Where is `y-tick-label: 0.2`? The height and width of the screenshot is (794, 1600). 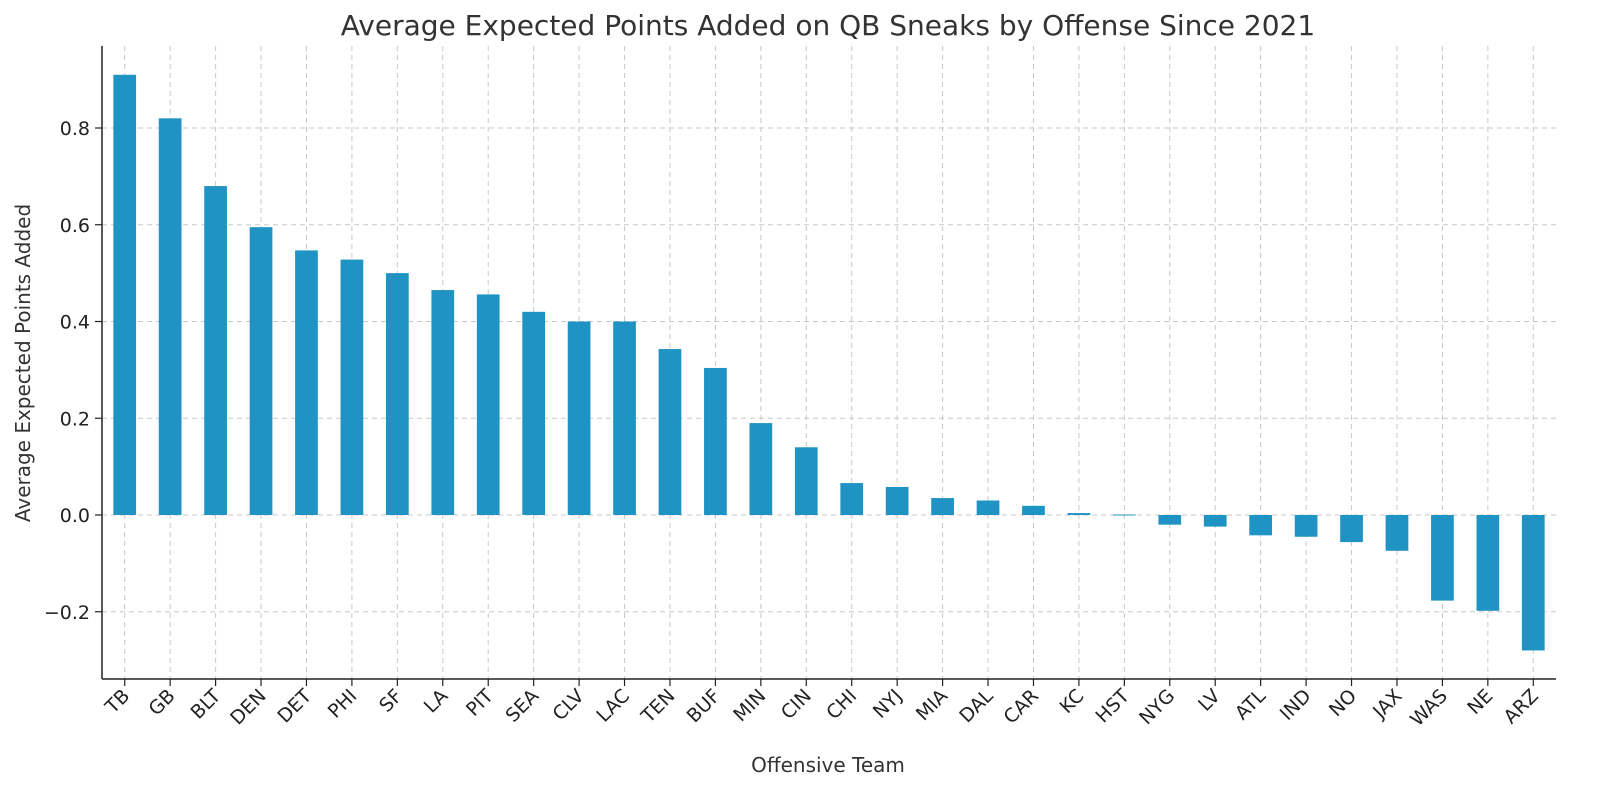
y-tick-label: 0.2 is located at coordinates (75, 419).